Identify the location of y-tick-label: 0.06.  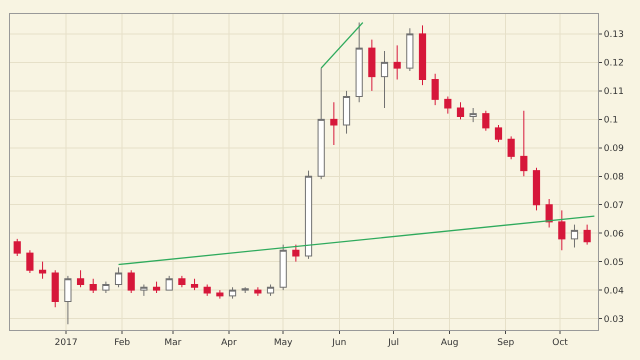
(614, 234).